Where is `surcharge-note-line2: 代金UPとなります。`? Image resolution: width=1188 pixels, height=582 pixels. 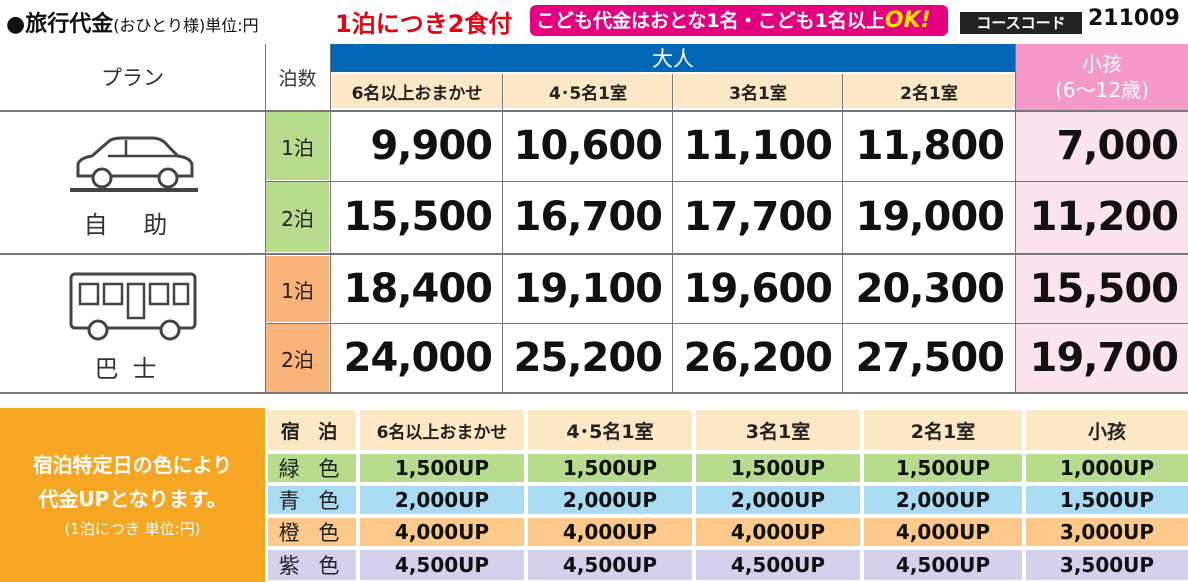
surcharge-note-line2: 代金UPとなります。 is located at coordinates (132, 499).